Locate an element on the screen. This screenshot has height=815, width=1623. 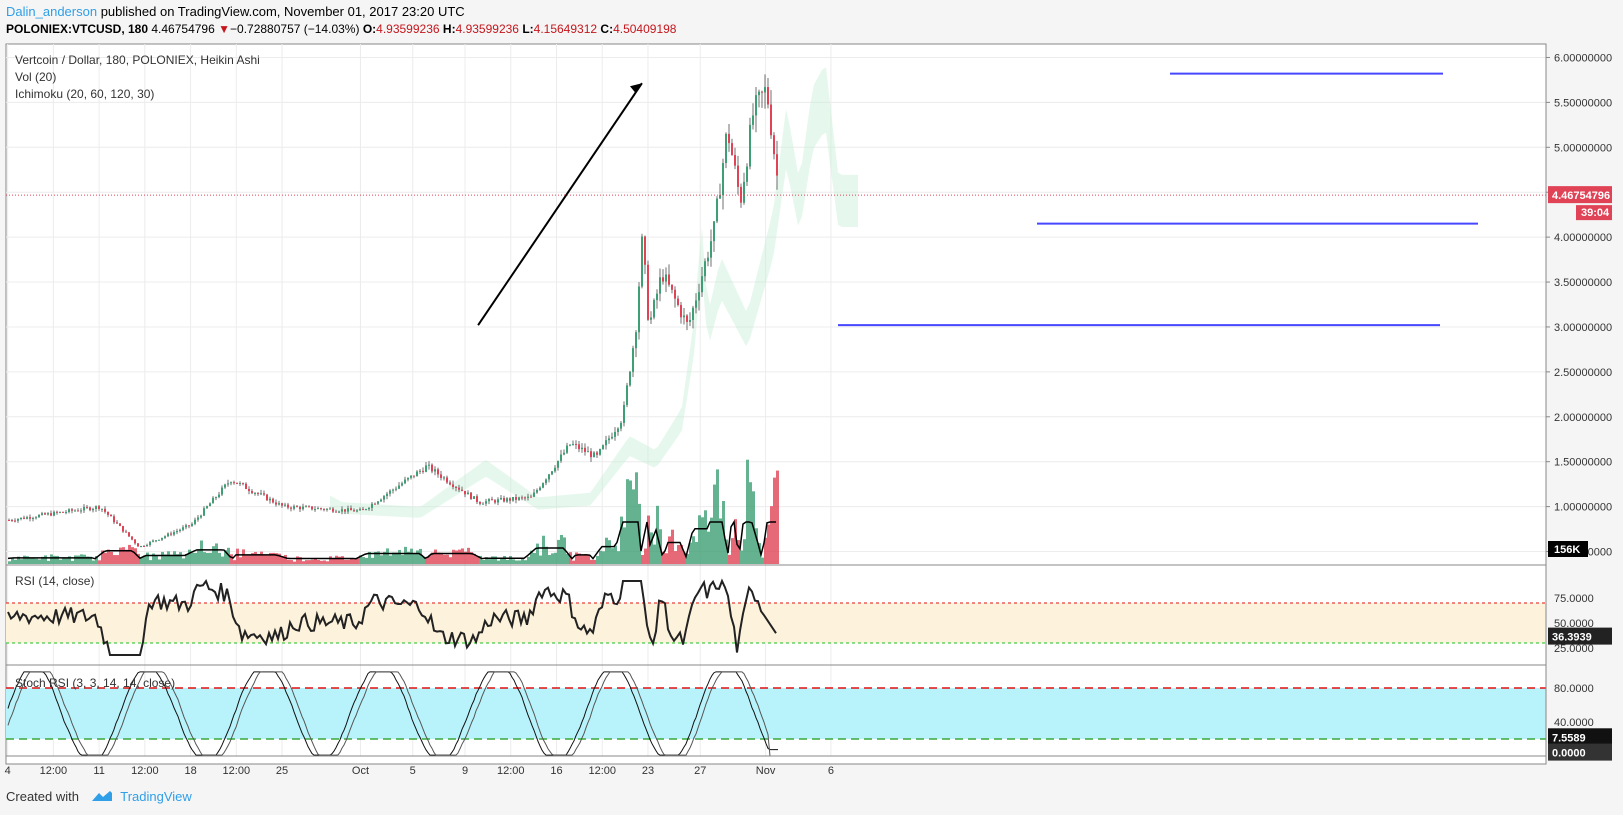
author-link: Dalin_anderson is located at coordinates (52, 11).